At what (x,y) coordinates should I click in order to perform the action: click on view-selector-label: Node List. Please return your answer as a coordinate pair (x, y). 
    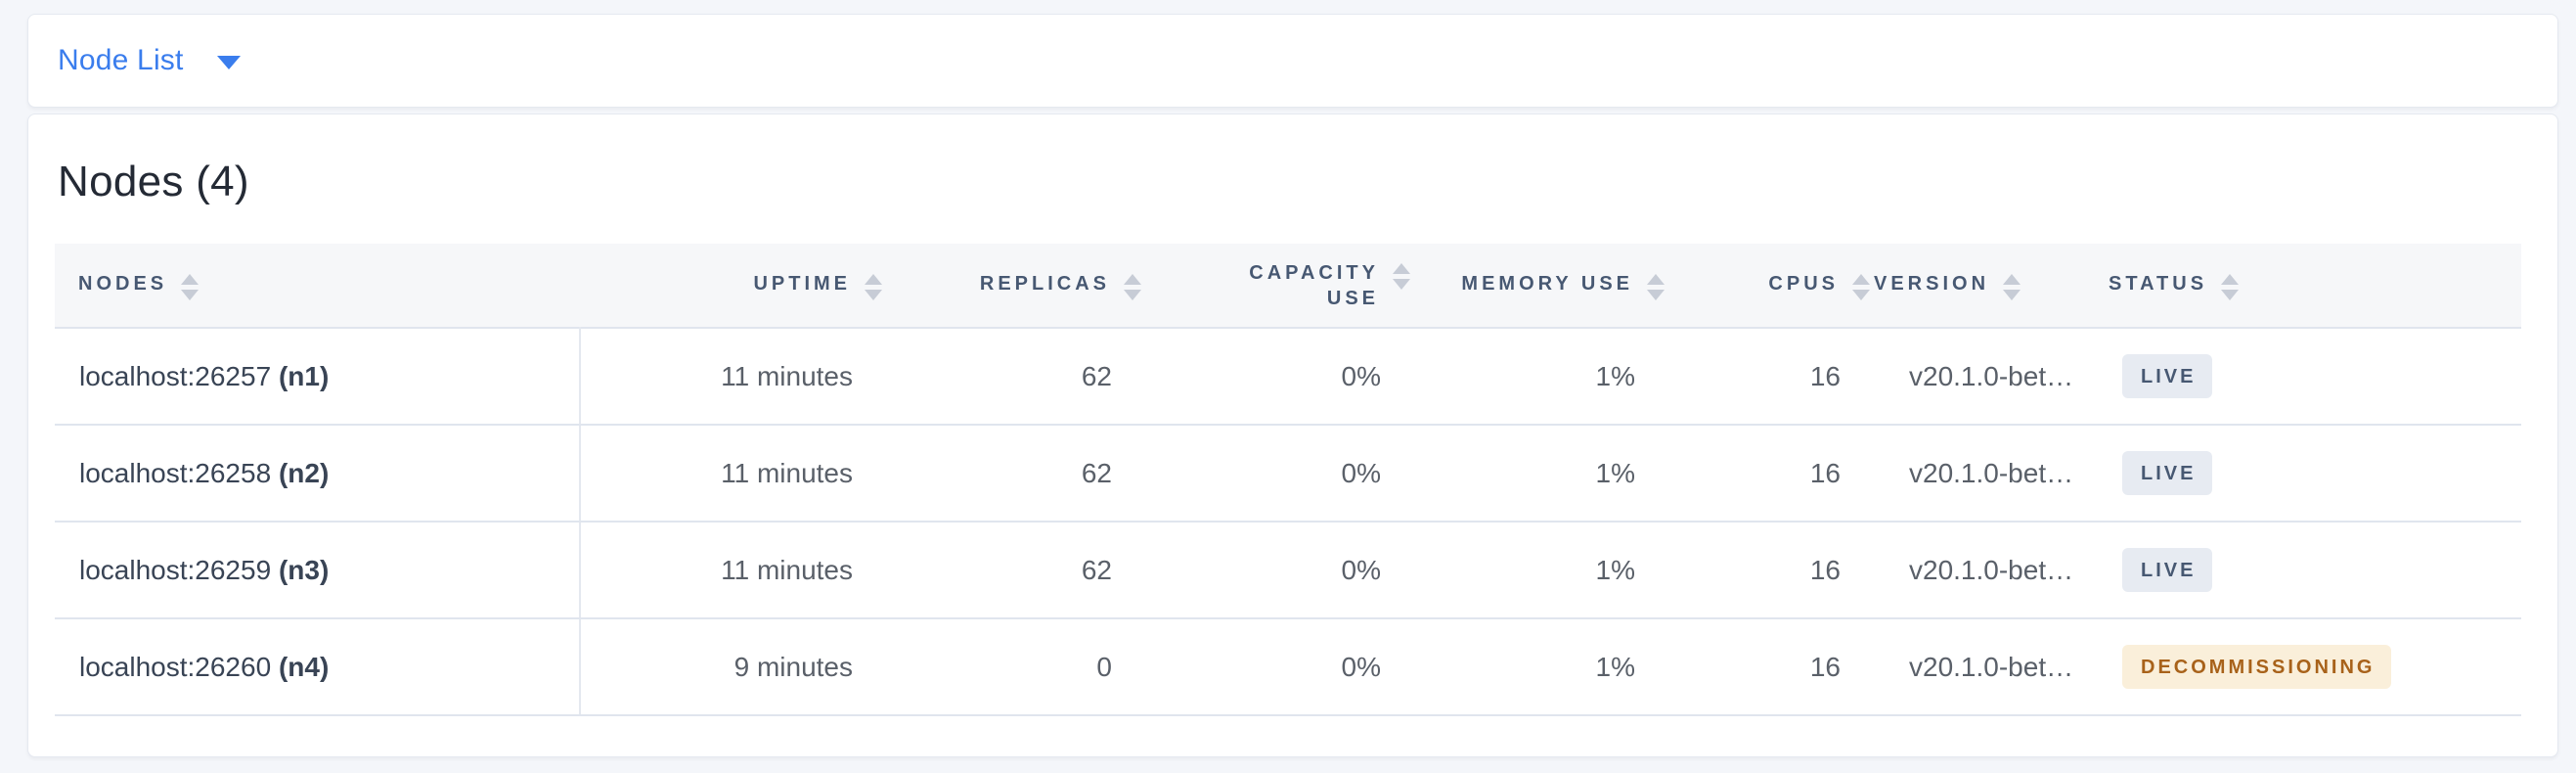
    Looking at the image, I should click on (121, 60).